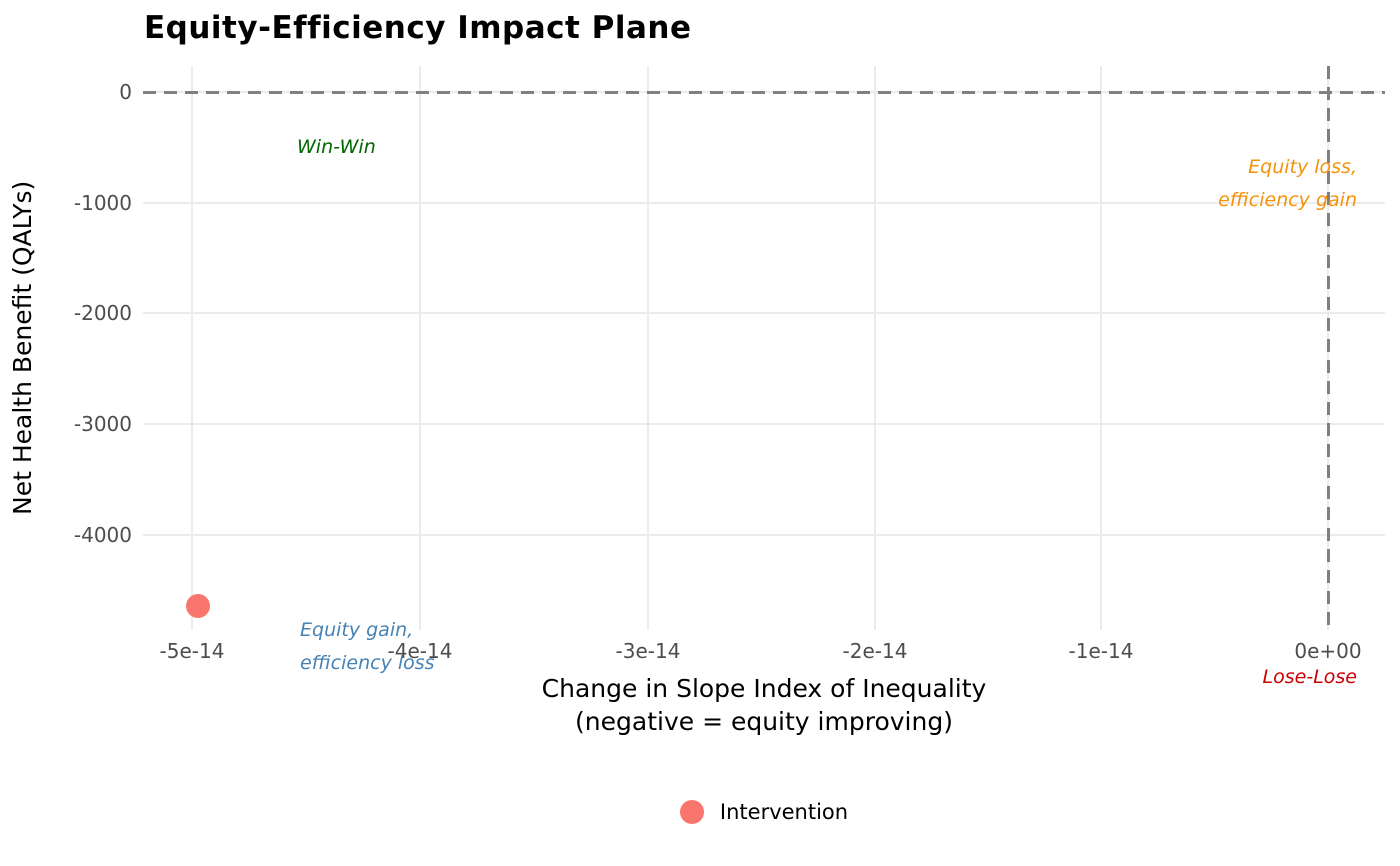  Describe the element at coordinates (1287, 200) in the screenshot. I see `quadrant-label-line: efficiency gain` at that location.